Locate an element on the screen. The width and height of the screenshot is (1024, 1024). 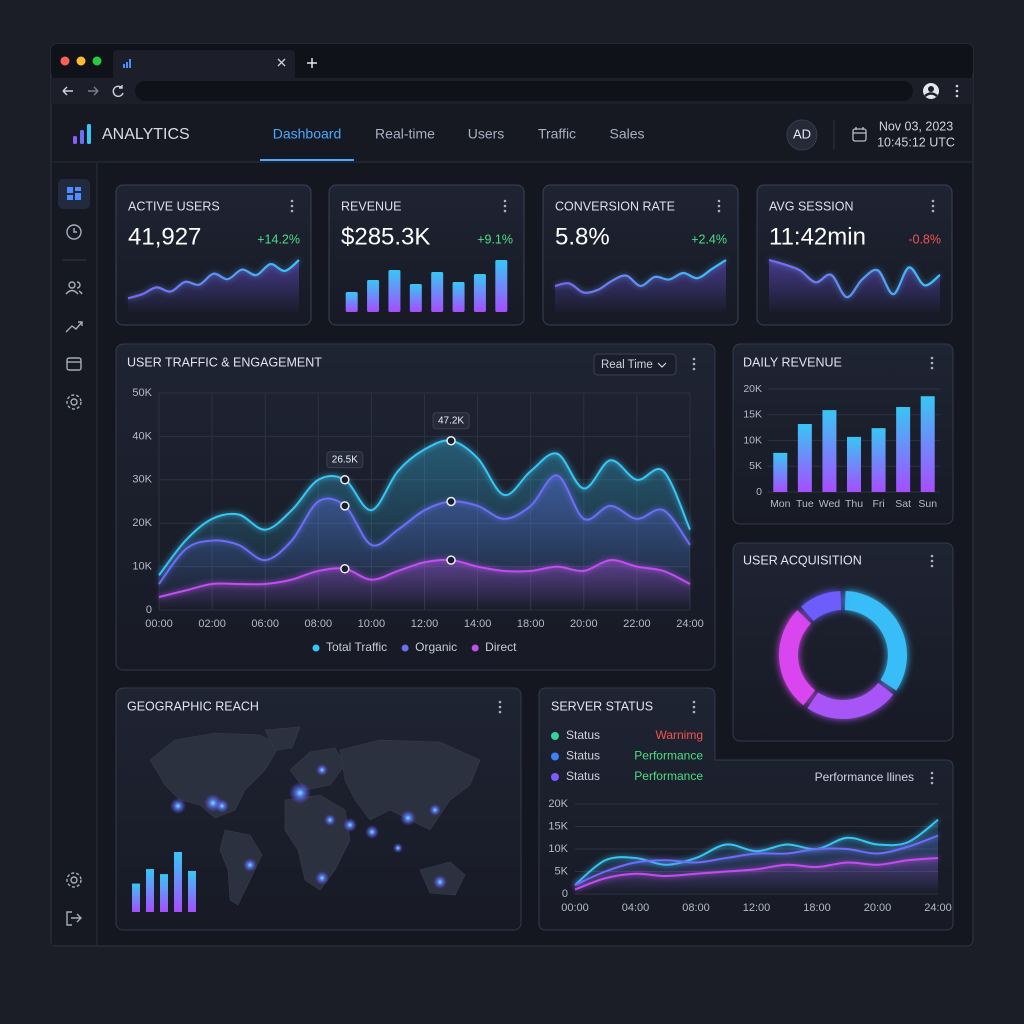
y-tick-label: 20K is located at coordinates (752, 389).